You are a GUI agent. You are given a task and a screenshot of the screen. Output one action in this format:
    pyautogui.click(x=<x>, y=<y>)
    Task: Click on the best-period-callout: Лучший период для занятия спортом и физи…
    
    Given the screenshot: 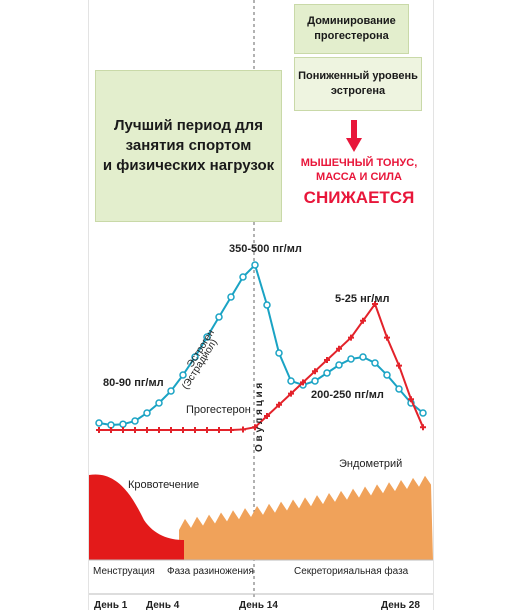 What is the action you would take?
    pyautogui.click(x=188, y=146)
    